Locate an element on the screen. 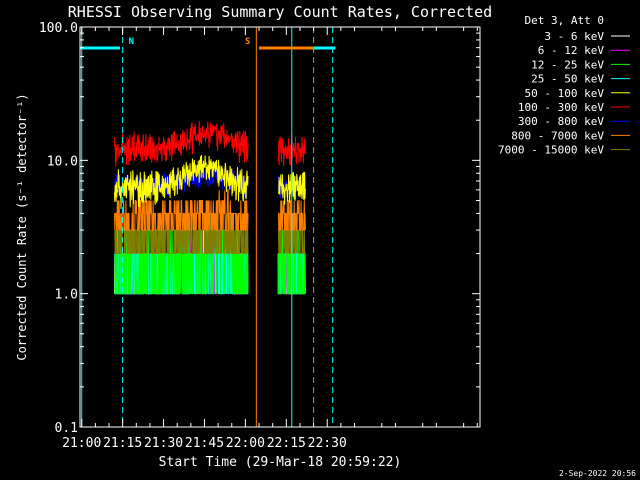 The height and width of the screenshot is (480, 640). y-tick-label: 1.0 is located at coordinates (66, 295).